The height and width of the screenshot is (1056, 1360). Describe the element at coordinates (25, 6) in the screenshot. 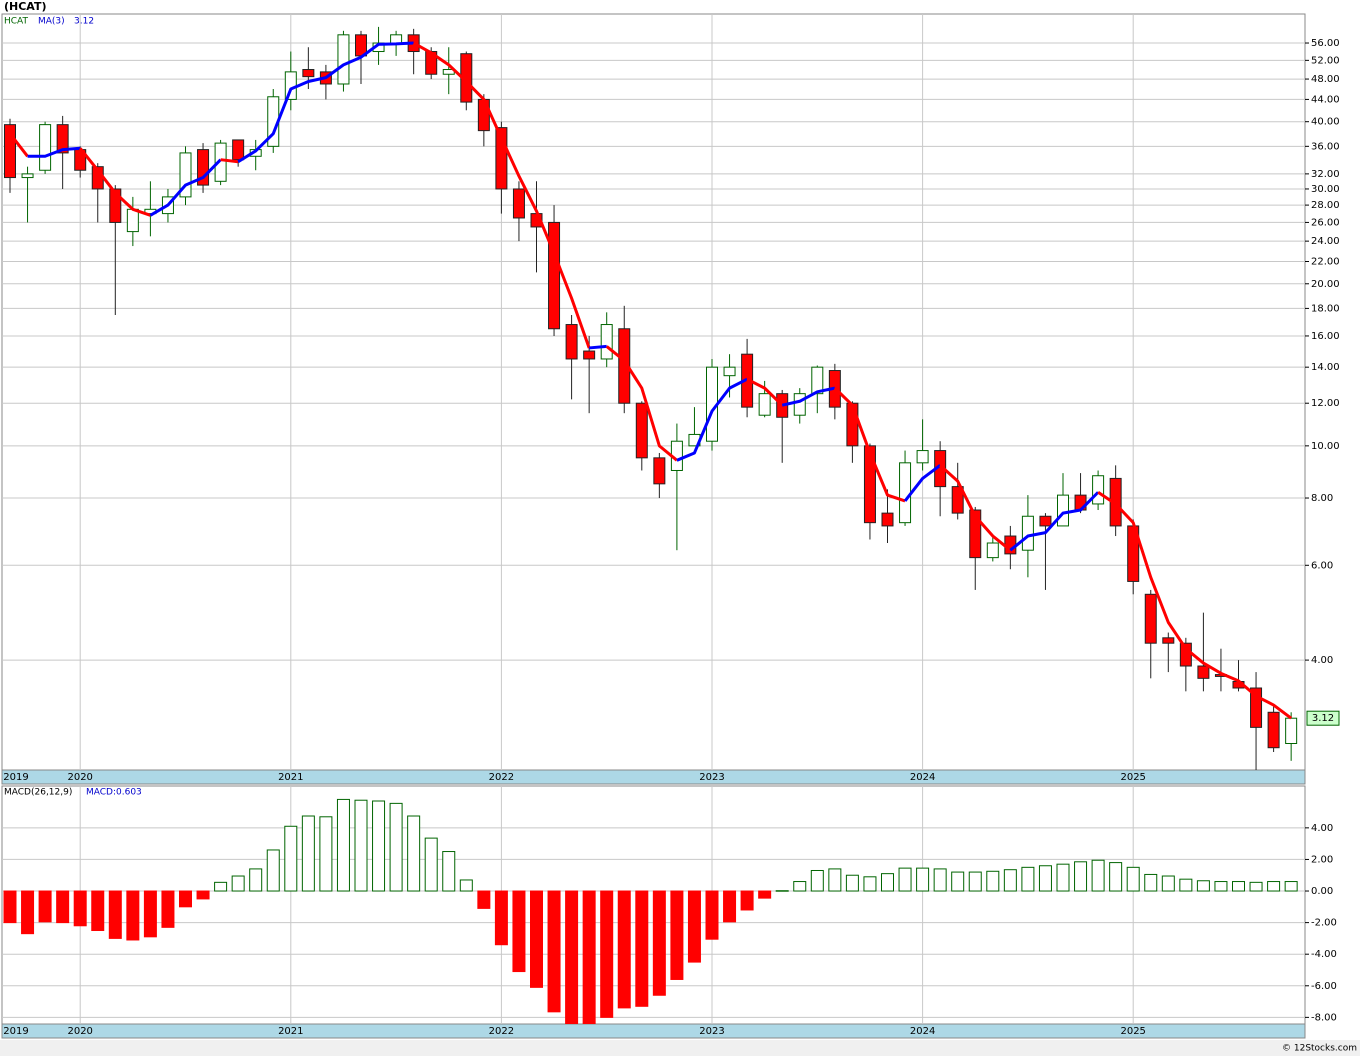

I see `chart-title: (HCAT)` at that location.